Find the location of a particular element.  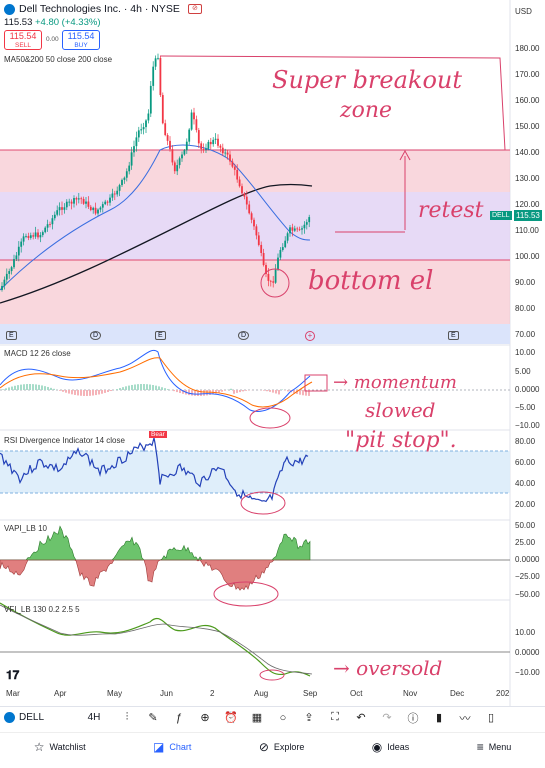

layout-icon: ▦ is located at coordinates (257, 718).